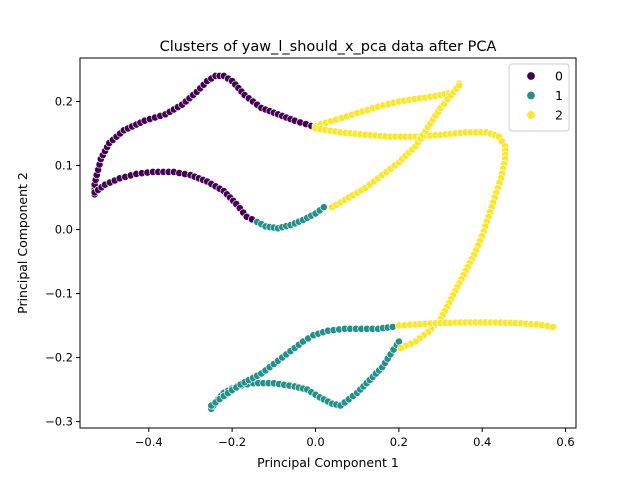 Image resolution: width=640 pixels, height=480 pixels. Describe the element at coordinates (64, 166) in the screenshot. I see `y-tick-label: 0.1` at that location.